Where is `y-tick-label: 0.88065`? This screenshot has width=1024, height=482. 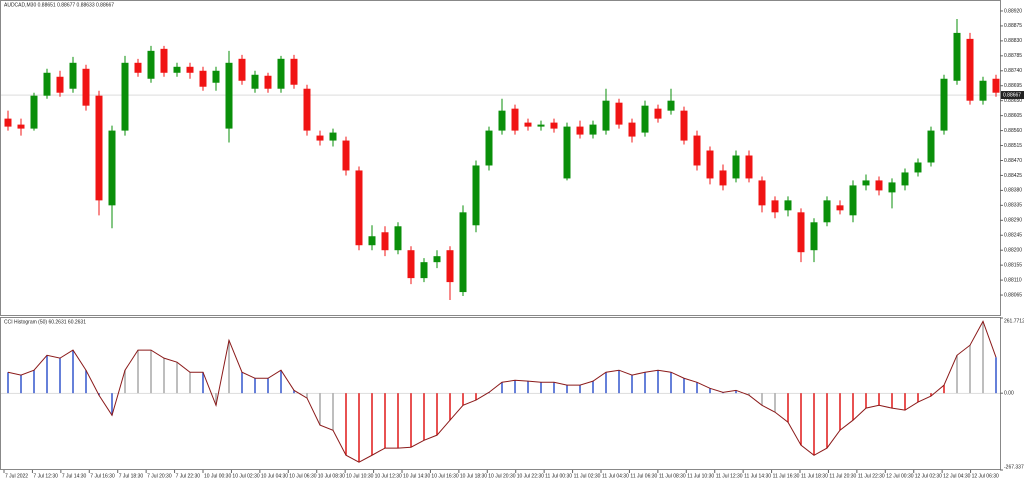
y-tick-label: 0.88065 is located at coordinates (1013, 295).